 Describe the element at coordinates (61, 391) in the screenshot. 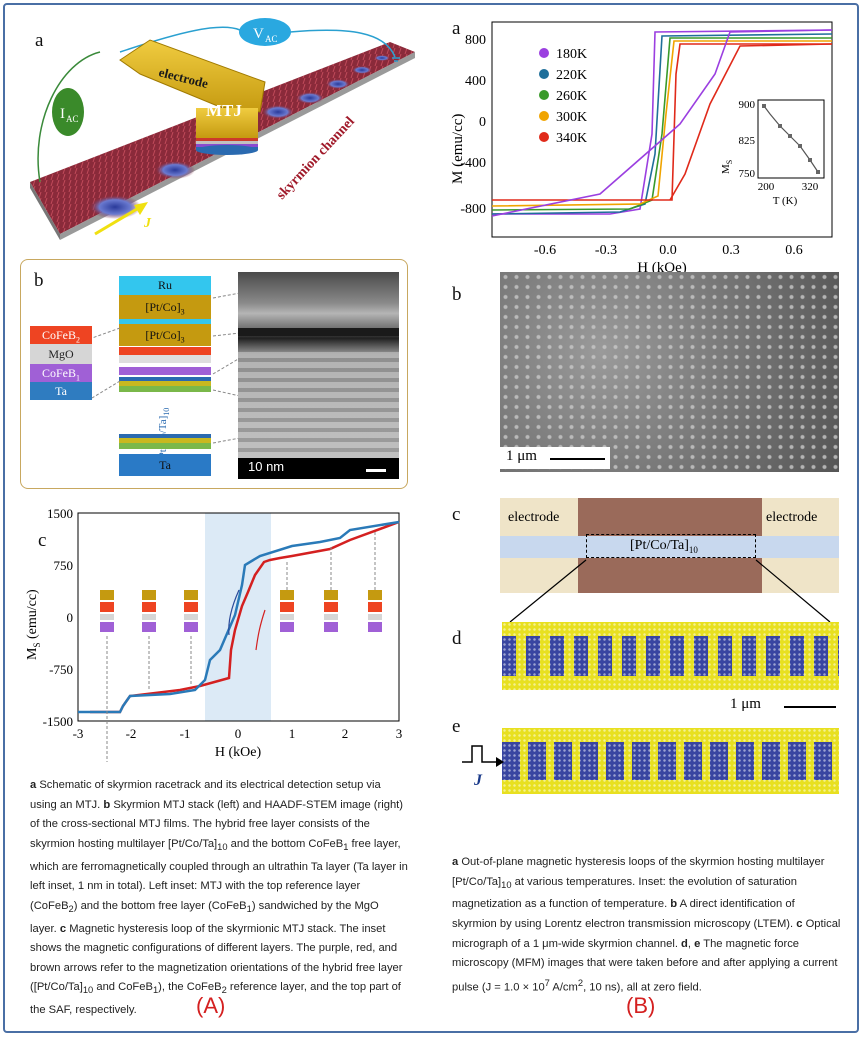

I see `inset-ta: Ta` at that location.